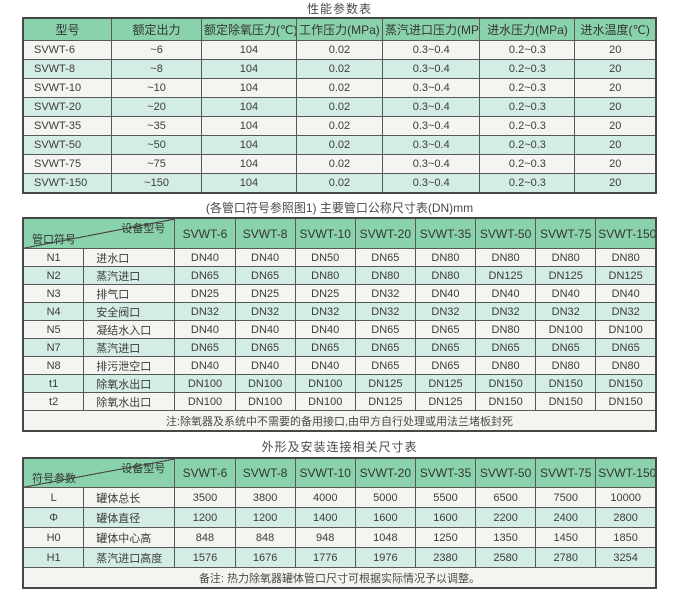  Describe the element at coordinates (339, 347) in the screenshot. I see `table-row: N7 蒸汽进口 DN65 DN65 DN65 DN65 DN65 DN65 DN65 DN65` at that location.